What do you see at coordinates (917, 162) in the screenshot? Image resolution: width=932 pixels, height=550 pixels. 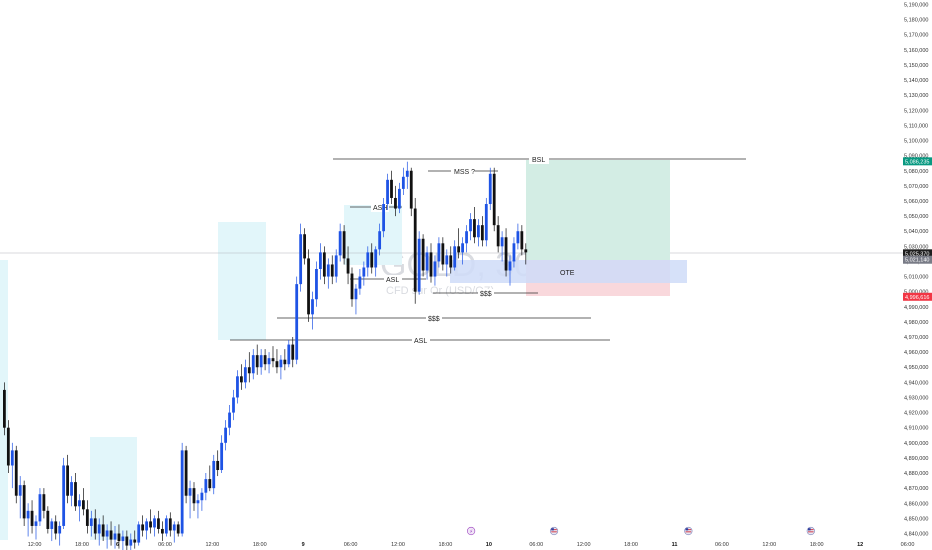 I see `badge-value: 5,086,235` at bounding box center [917, 162].